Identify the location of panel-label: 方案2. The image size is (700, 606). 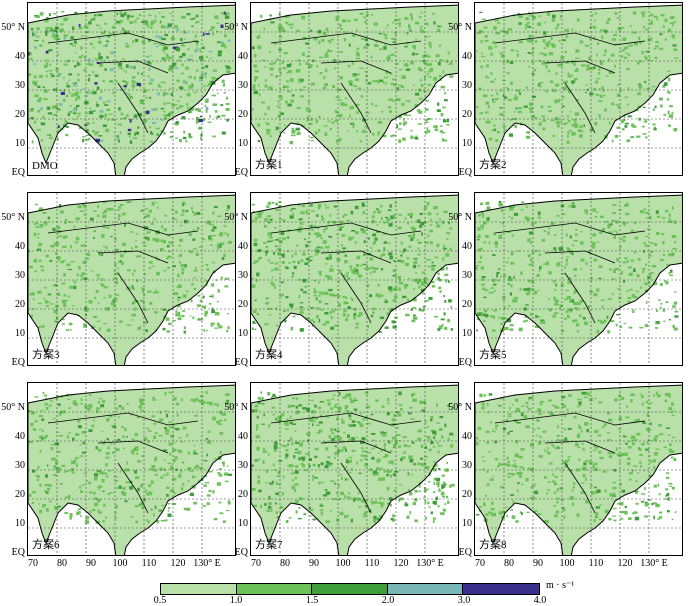
(493, 165).